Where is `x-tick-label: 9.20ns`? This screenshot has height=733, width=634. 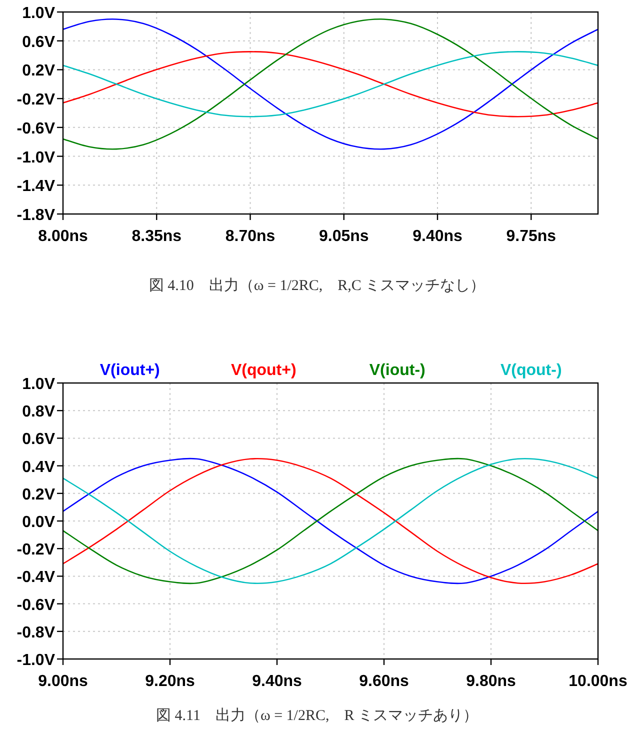 x-tick-label: 9.20ns is located at coordinates (170, 681).